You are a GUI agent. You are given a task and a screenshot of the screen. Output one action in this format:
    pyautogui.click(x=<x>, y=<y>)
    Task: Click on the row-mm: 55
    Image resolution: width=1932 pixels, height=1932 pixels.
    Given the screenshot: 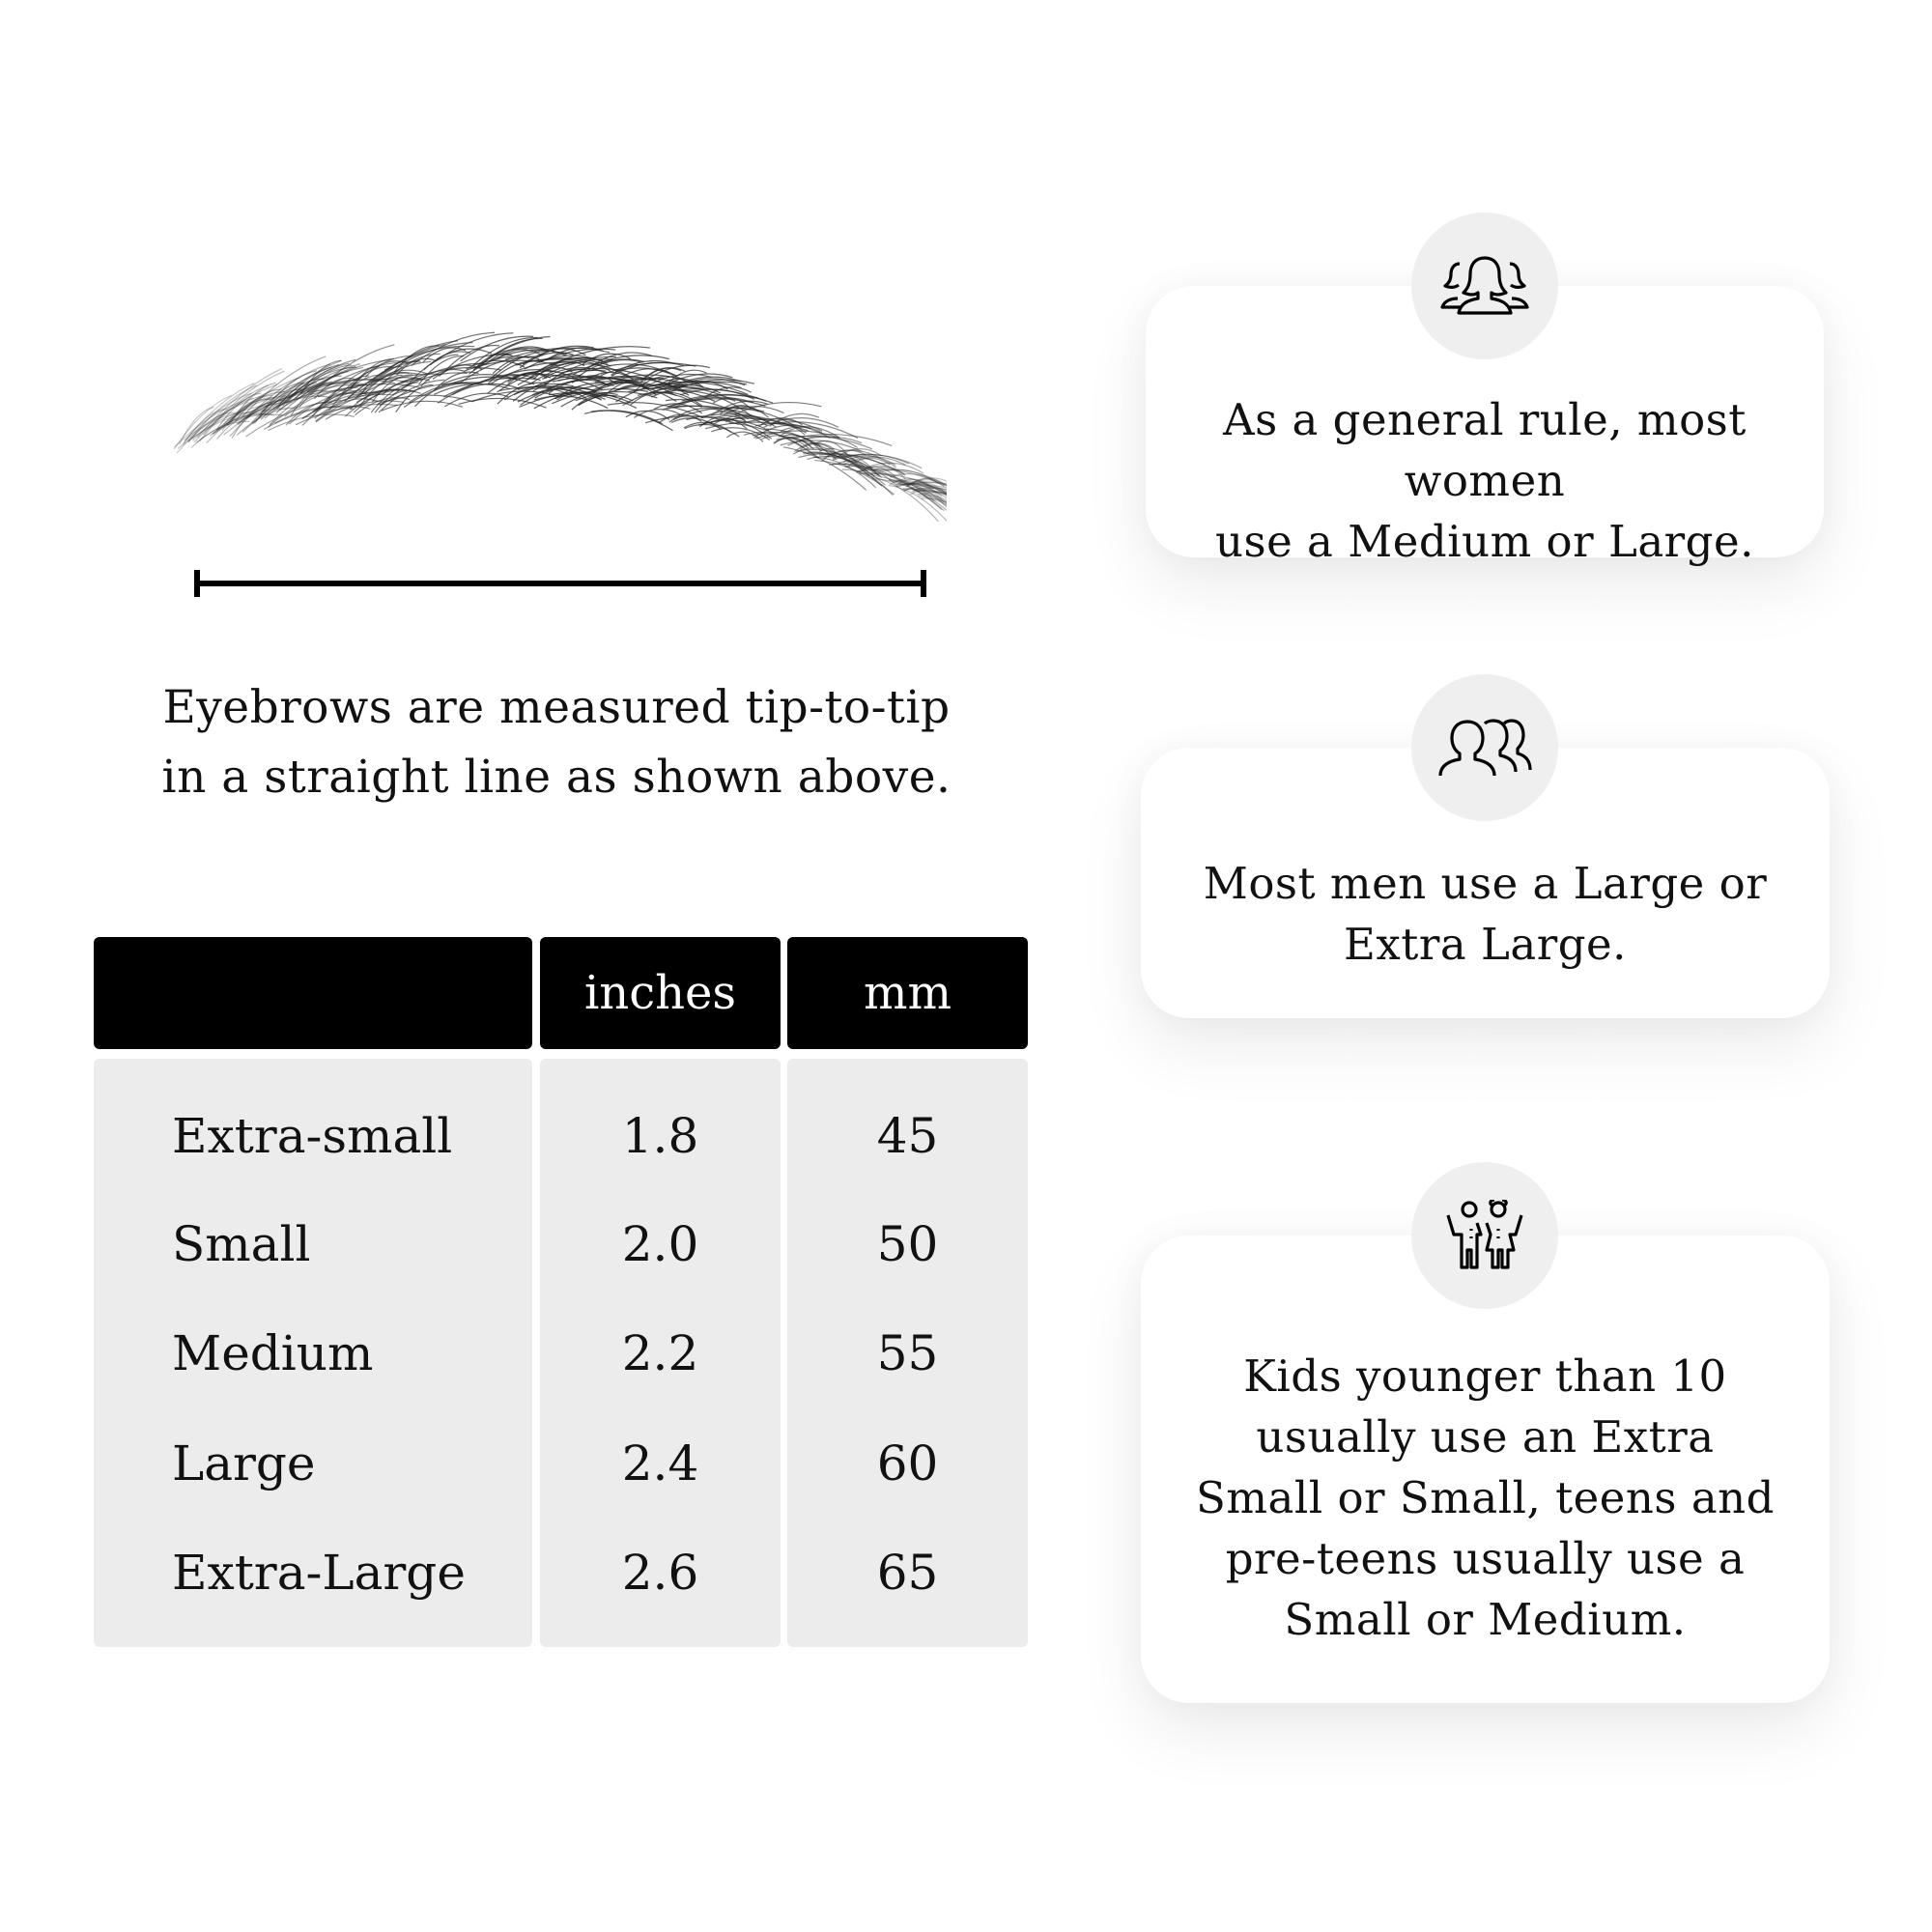 What is the action you would take?
    pyautogui.click(x=907, y=1353)
    